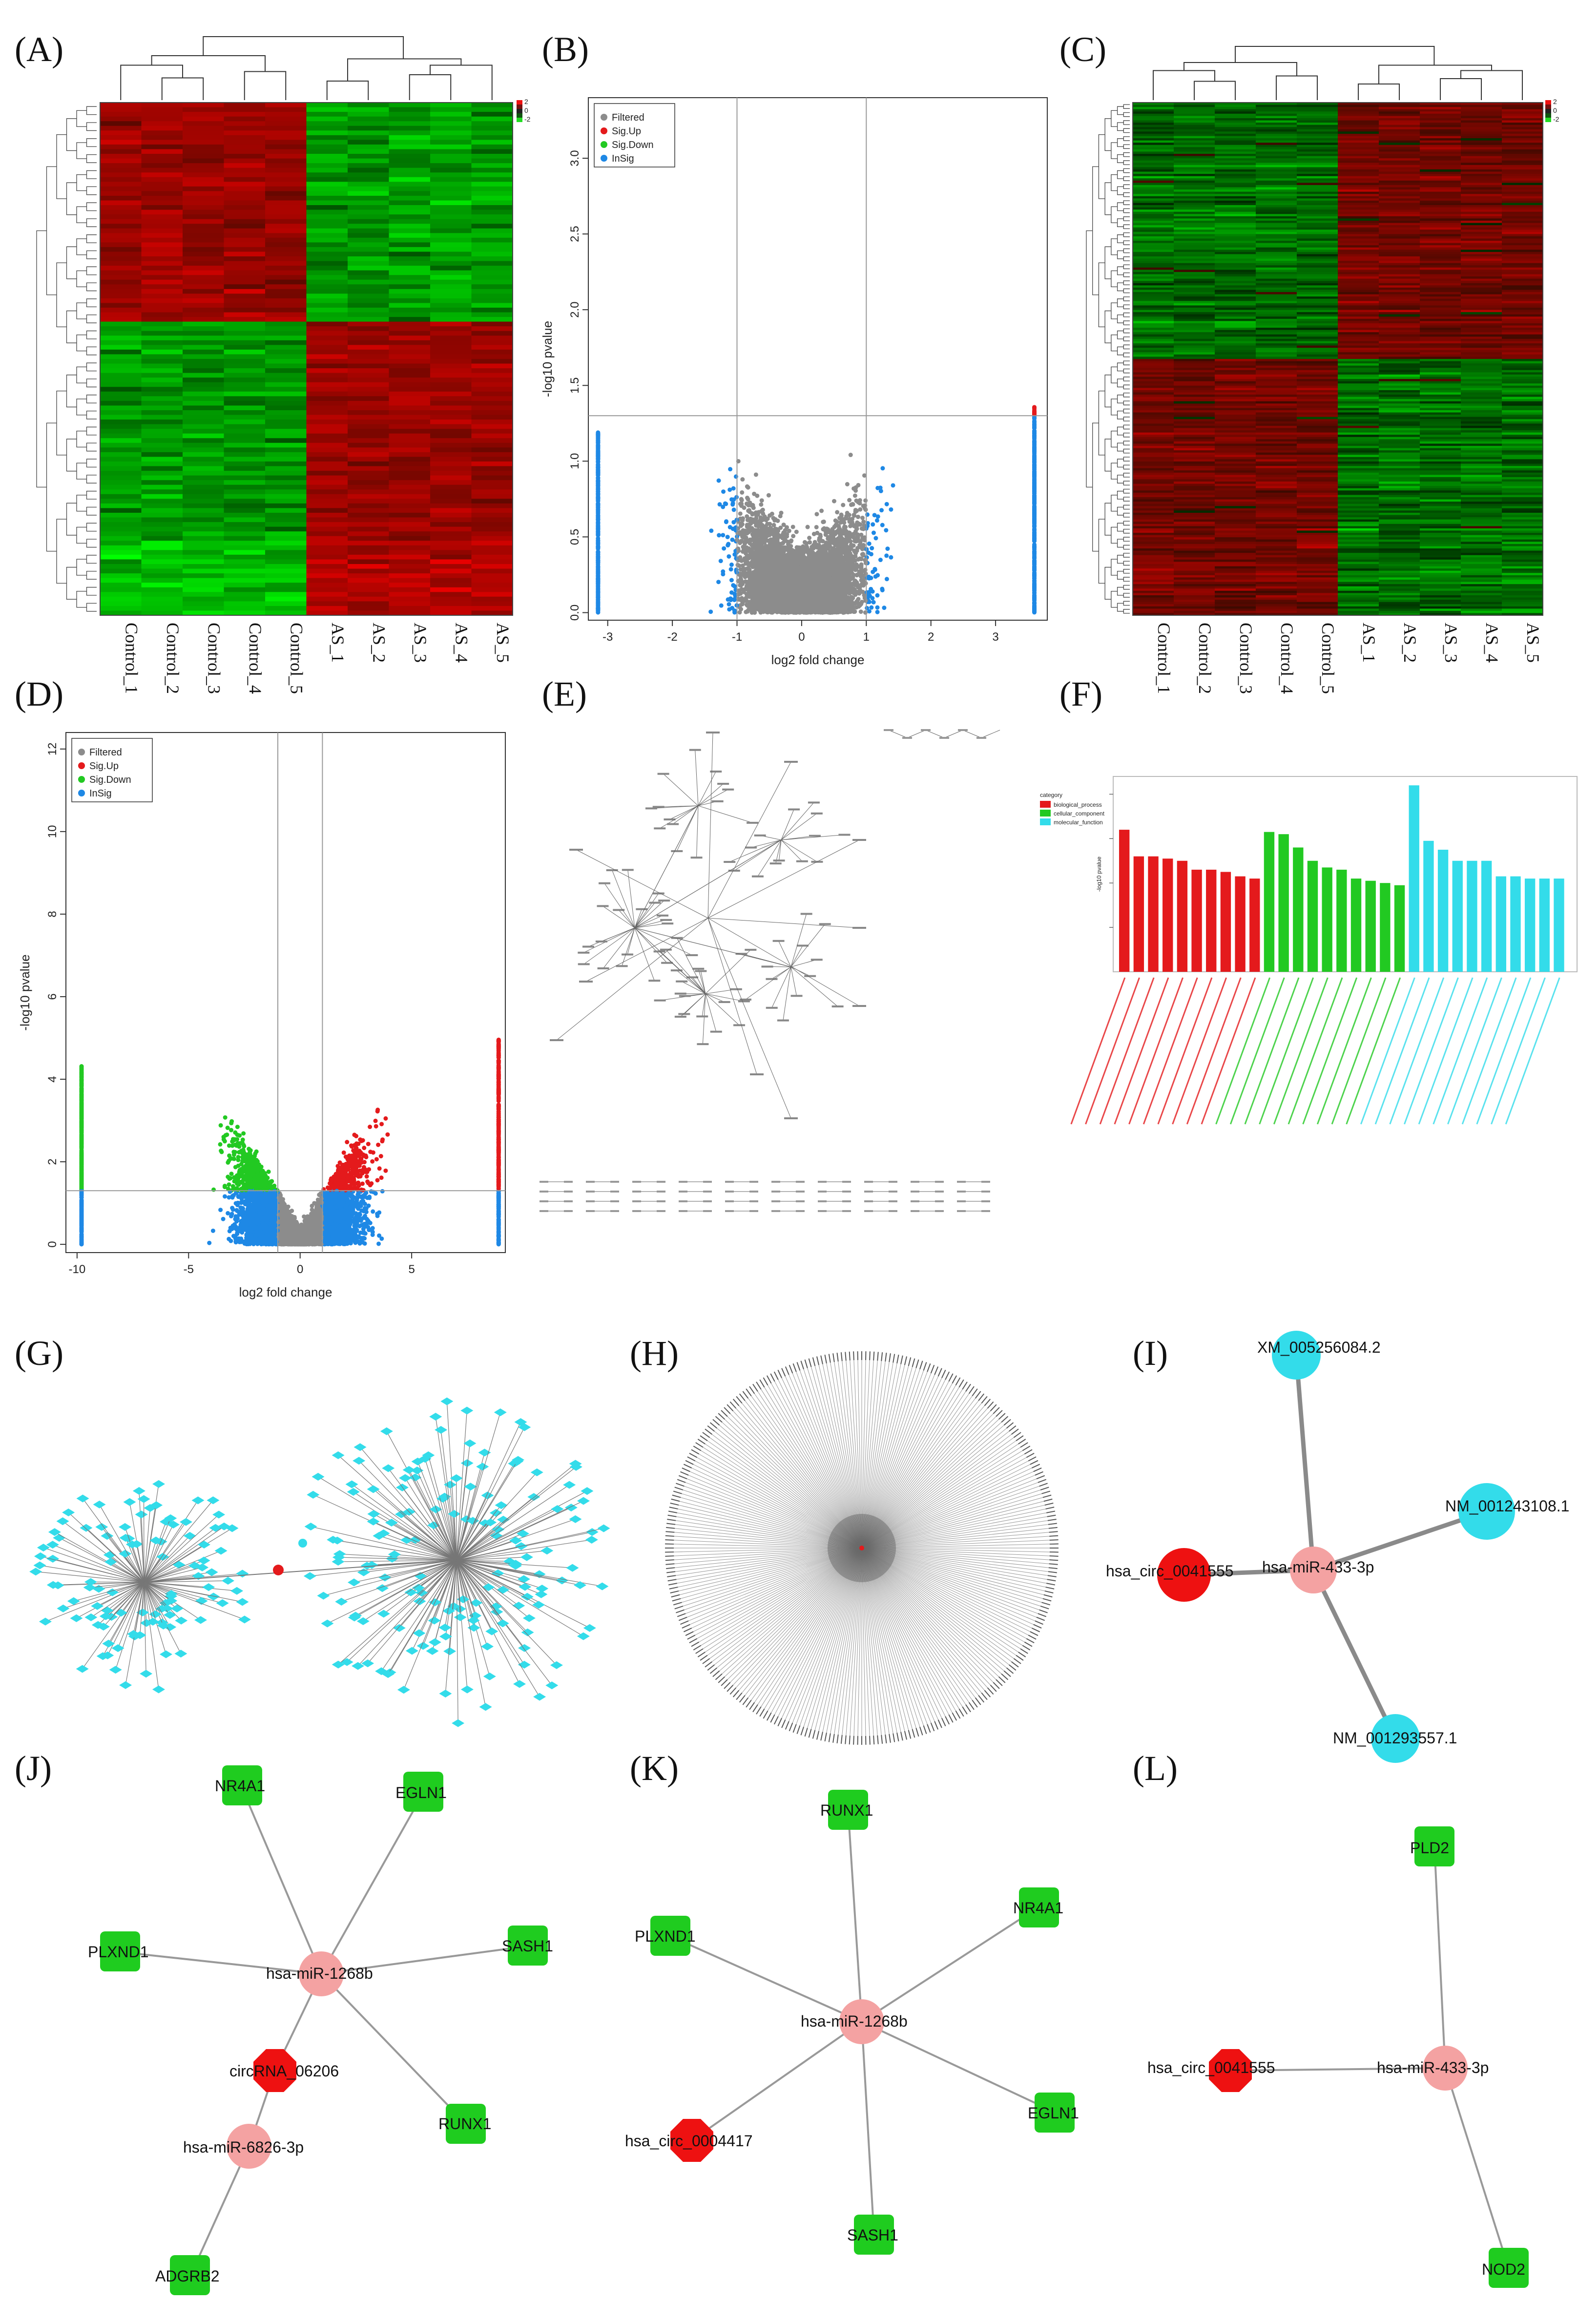 This screenshot has width=1578, height=2324. I want to click on sample-label: Control_2, so click(173, 658).